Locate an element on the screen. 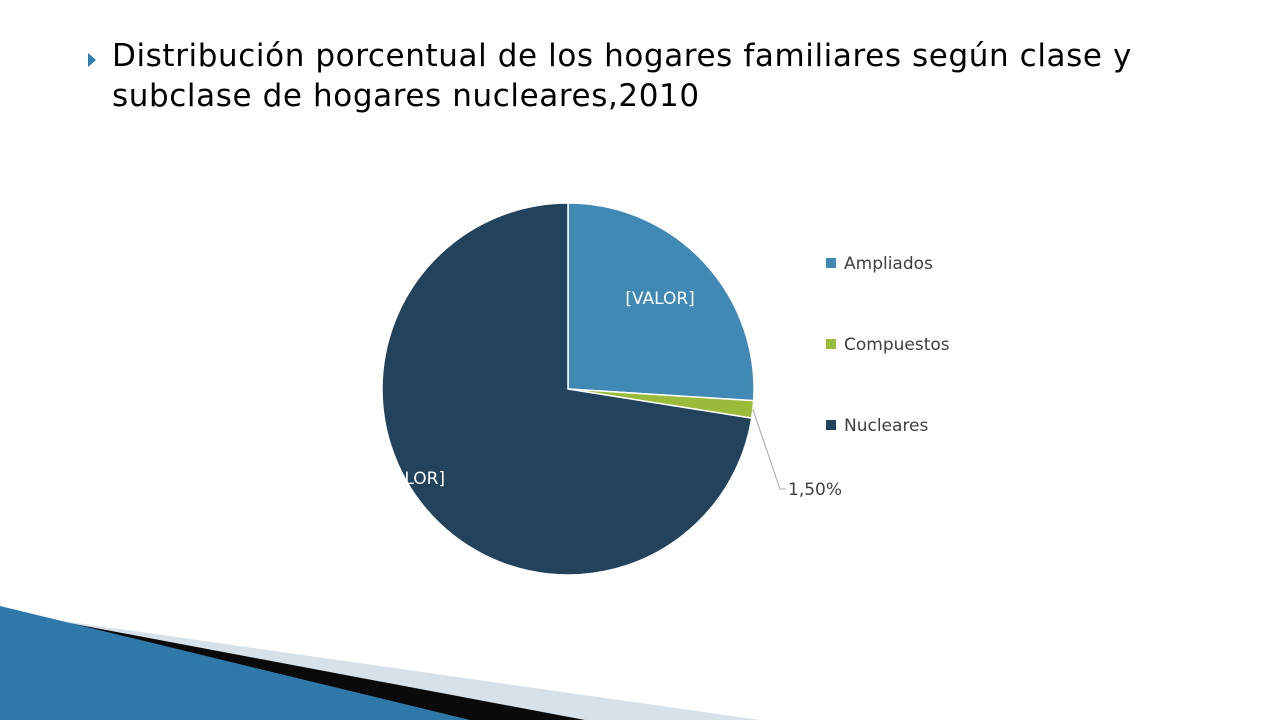 The image size is (1280, 720). decor-blue-shard is located at coordinates (235, 663).